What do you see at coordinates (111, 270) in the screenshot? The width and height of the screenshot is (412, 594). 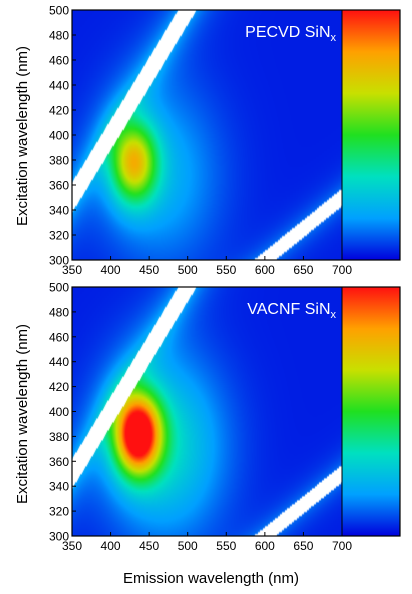 I see `x-tick-label-top-400: 400` at bounding box center [111, 270].